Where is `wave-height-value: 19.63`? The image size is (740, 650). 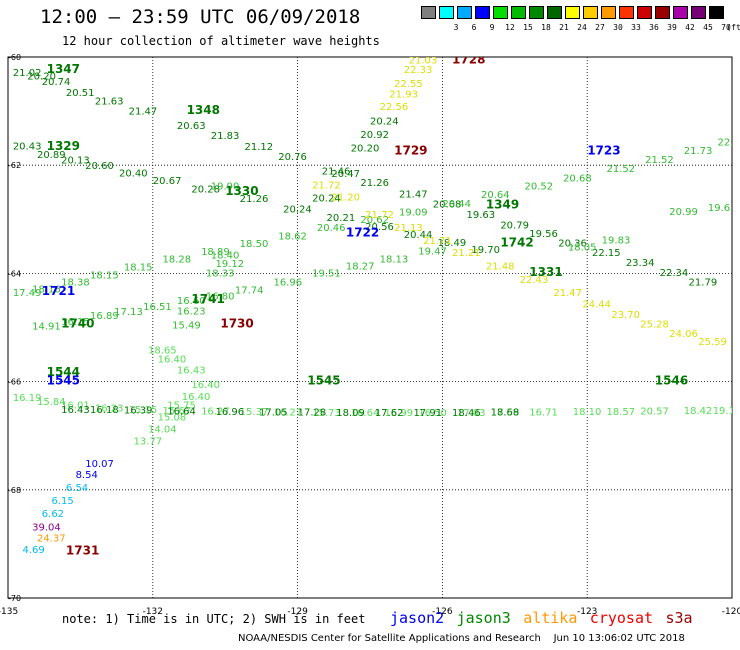 wave-height-value: 19.63 is located at coordinates (722, 208).